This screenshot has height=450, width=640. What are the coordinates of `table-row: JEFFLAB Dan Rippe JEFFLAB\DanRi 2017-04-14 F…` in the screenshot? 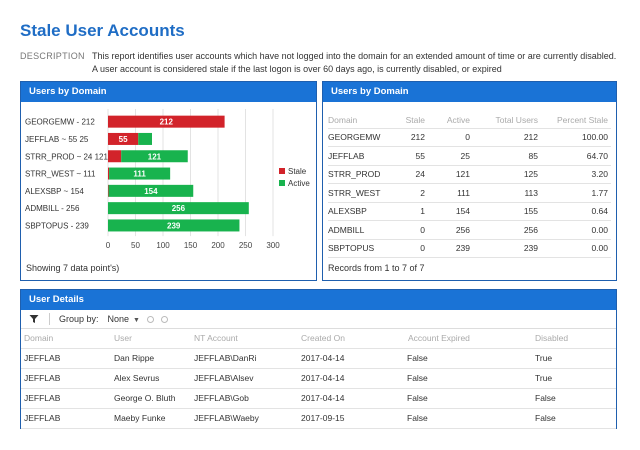 It's located at (318, 358).